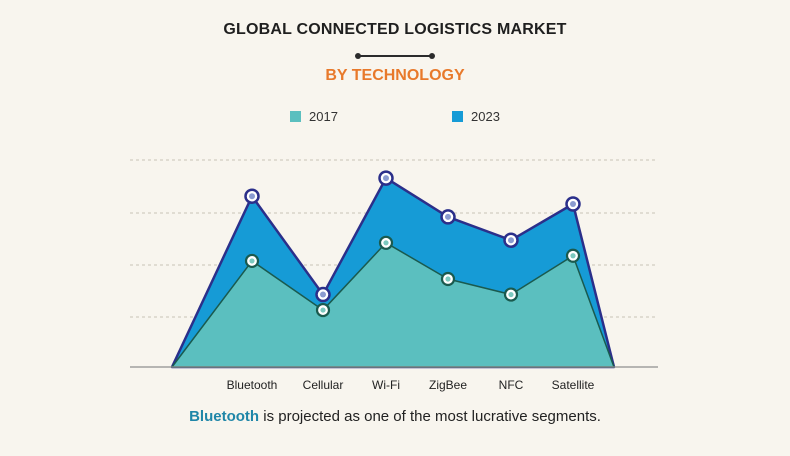  What do you see at coordinates (511, 294) in the screenshot?
I see `point-2017-inner-nfc` at bounding box center [511, 294].